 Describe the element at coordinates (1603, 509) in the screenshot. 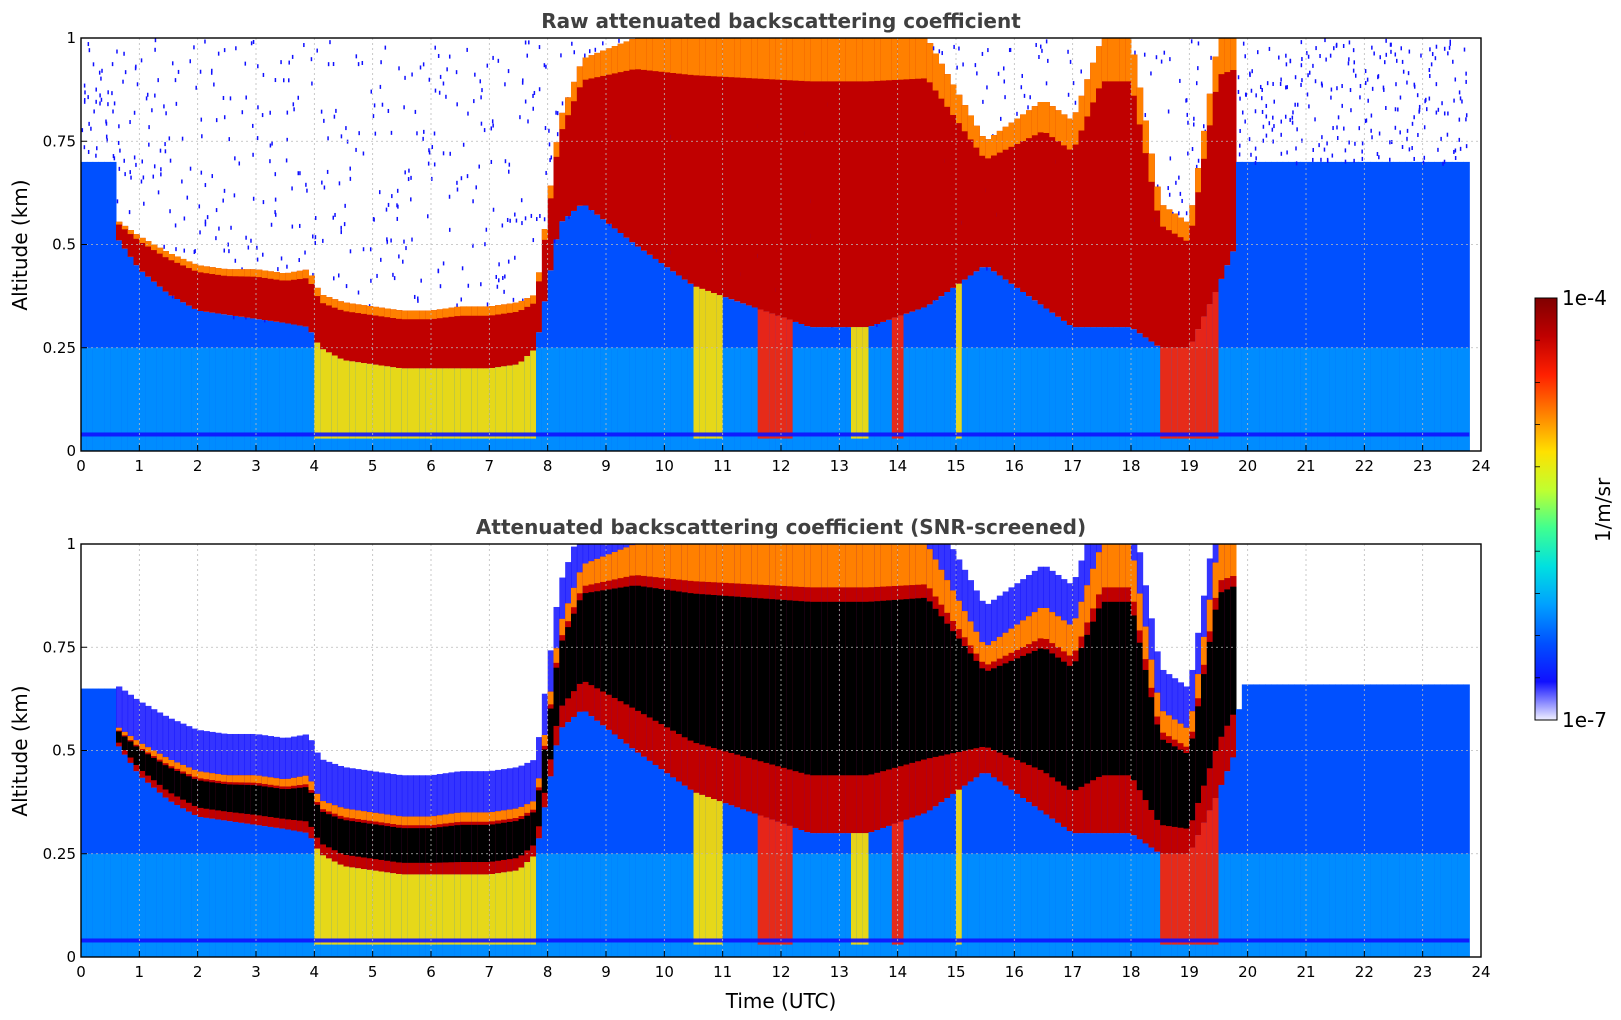

I see `colorbar-unit-label: 1/m/sr` at that location.